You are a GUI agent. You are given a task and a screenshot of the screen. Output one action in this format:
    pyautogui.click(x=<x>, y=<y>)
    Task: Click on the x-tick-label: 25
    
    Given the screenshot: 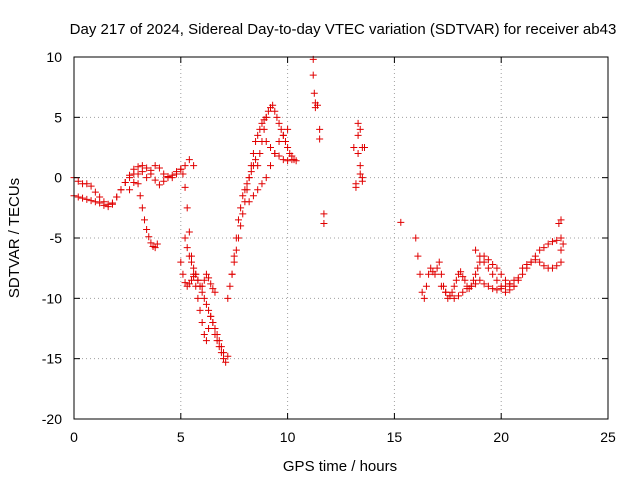 What is the action you would take?
    pyautogui.click(x=608, y=437)
    